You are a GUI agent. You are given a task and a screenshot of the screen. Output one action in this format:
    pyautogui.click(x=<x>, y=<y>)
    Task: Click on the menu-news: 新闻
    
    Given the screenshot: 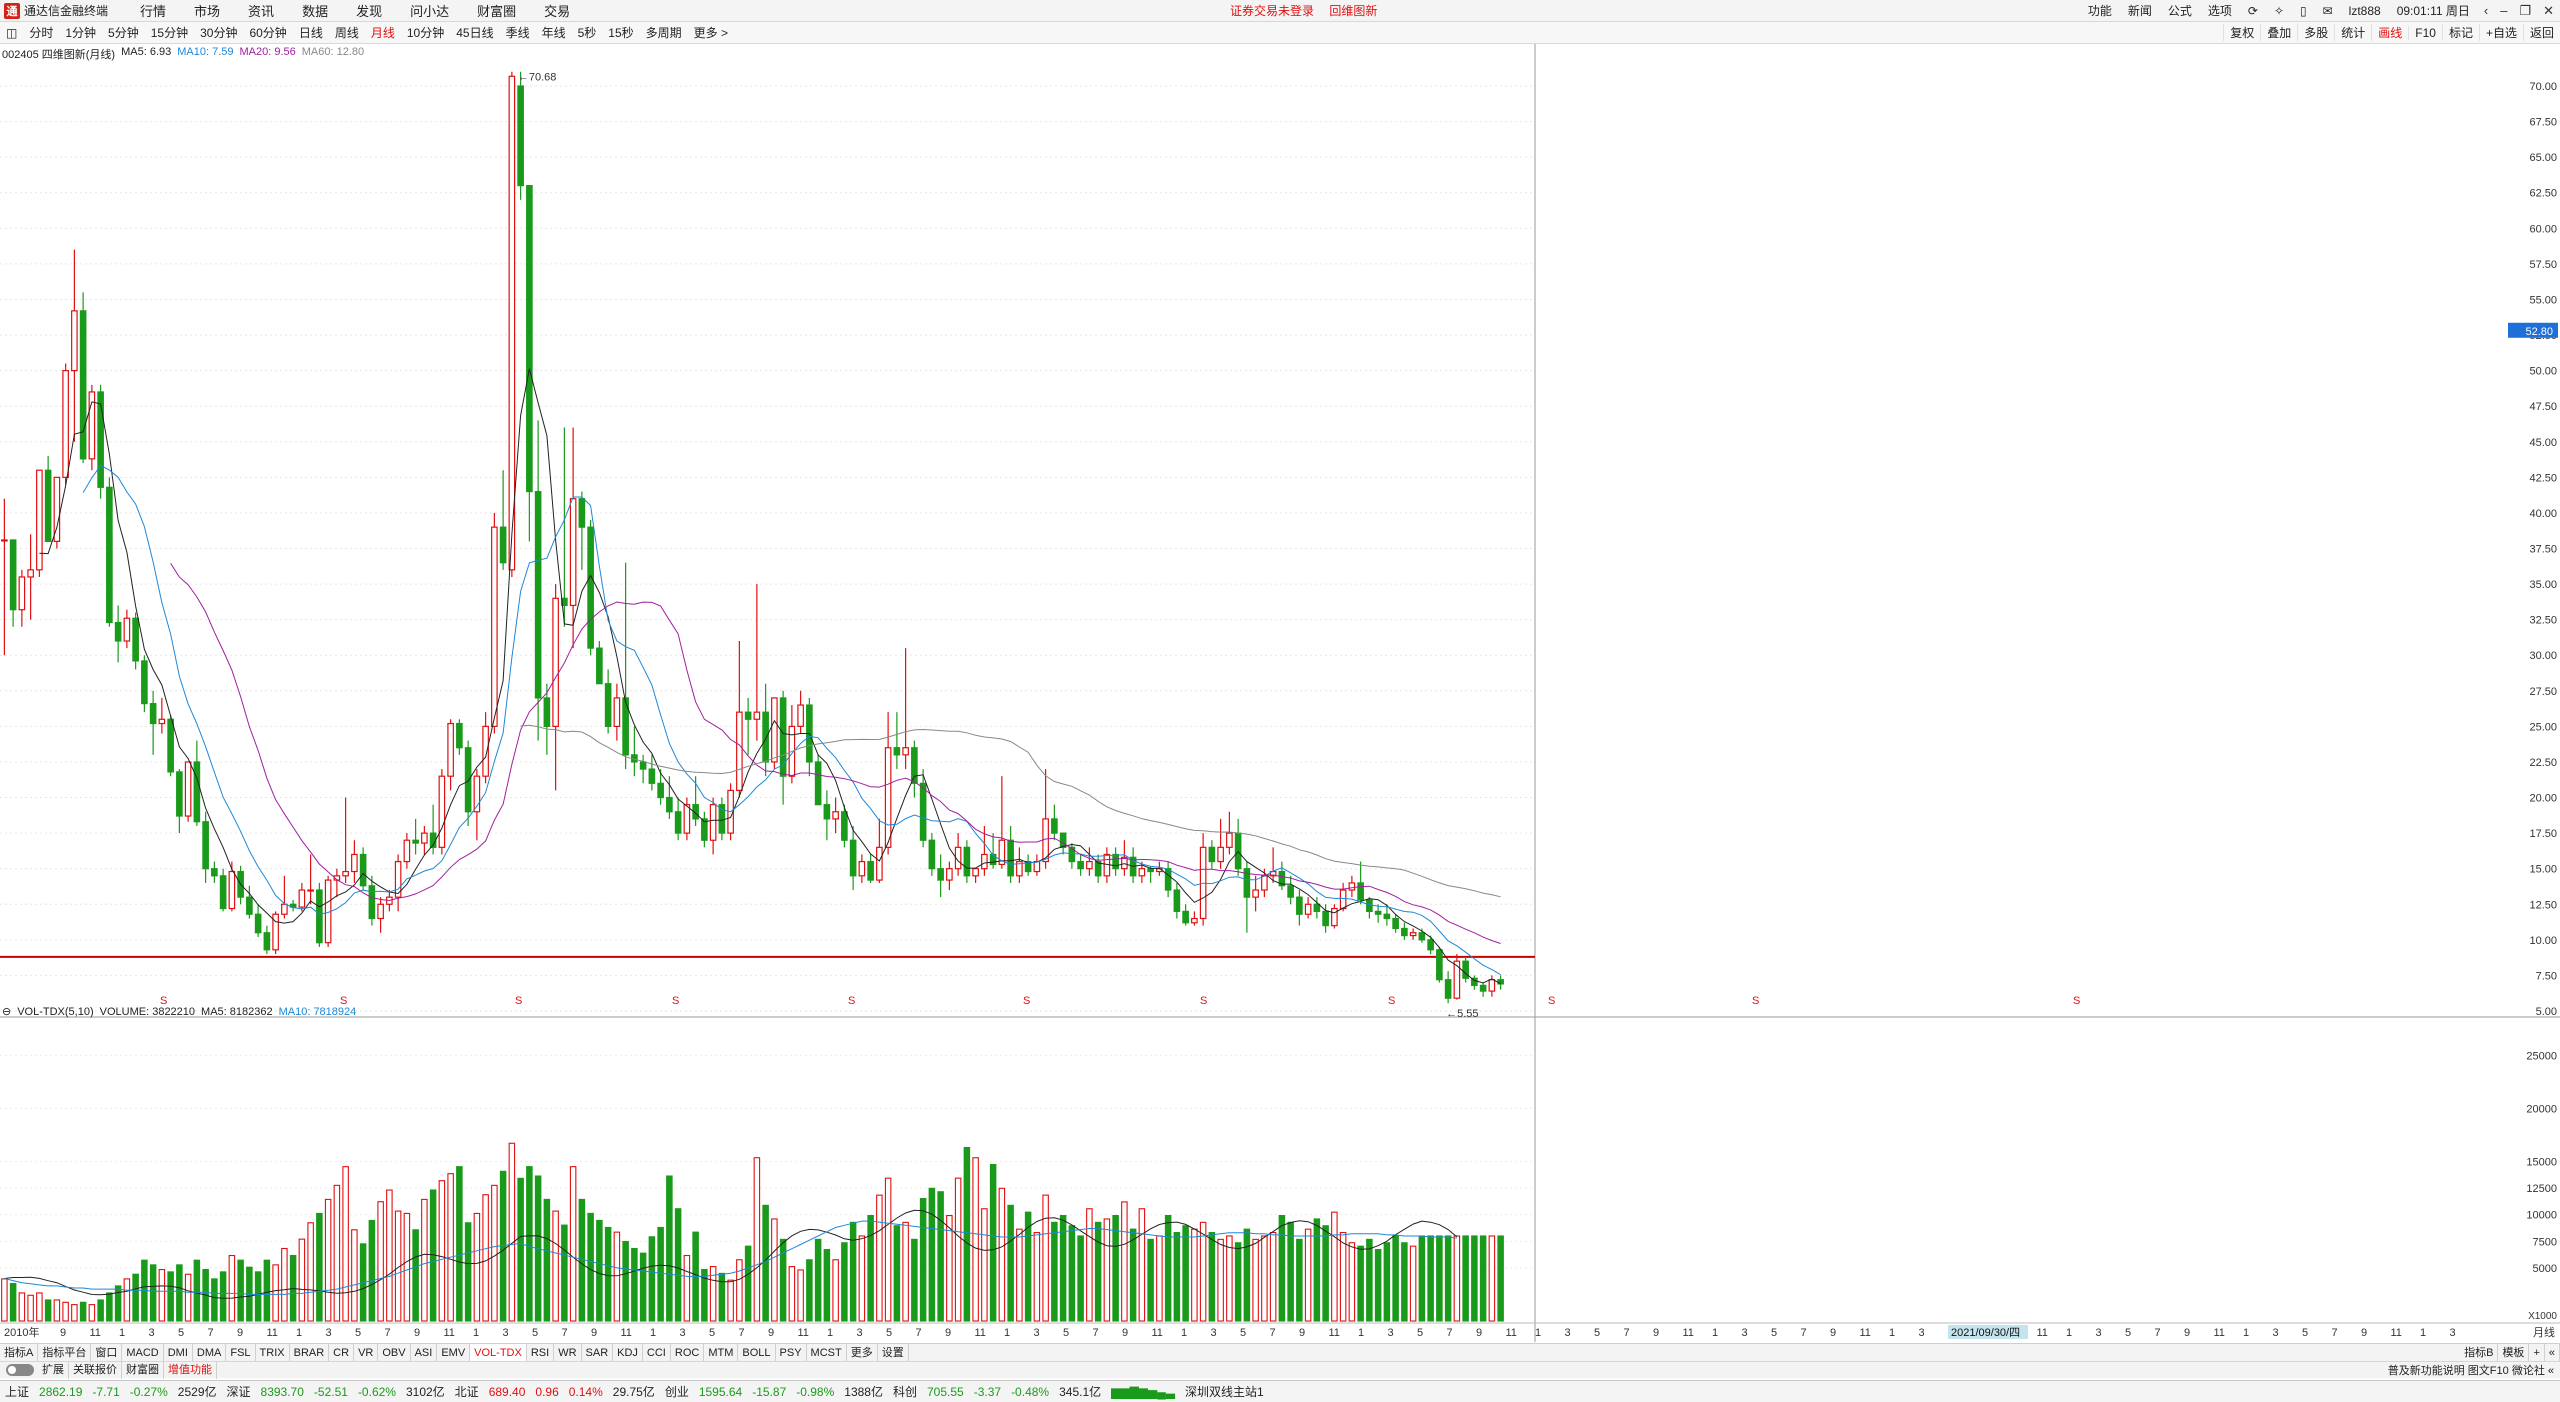 What is the action you would take?
    pyautogui.click(x=2139, y=11)
    